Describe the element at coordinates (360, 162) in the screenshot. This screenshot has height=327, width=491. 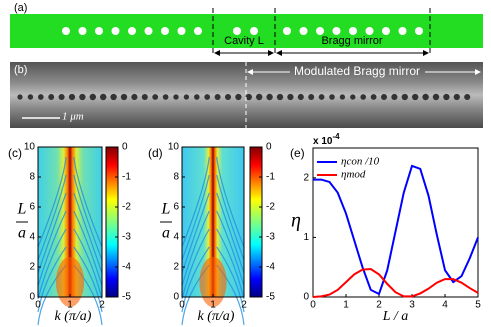
I see `legend-label: ηcon /10` at that location.